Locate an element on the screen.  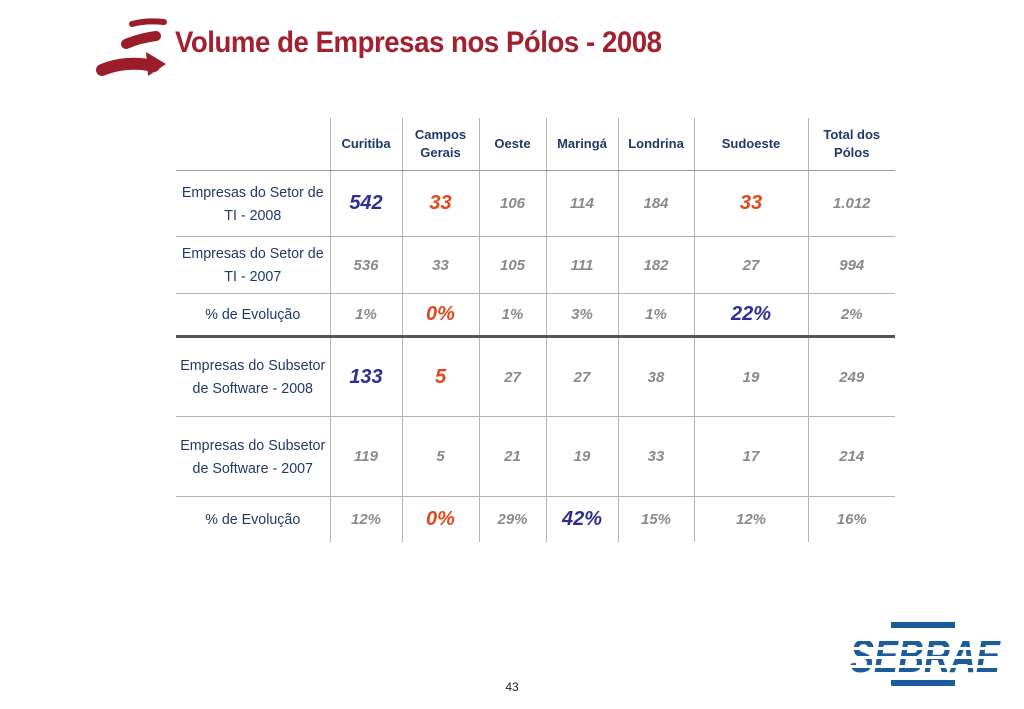
cell-sudoeste: 19 is located at coordinates (750, 376).